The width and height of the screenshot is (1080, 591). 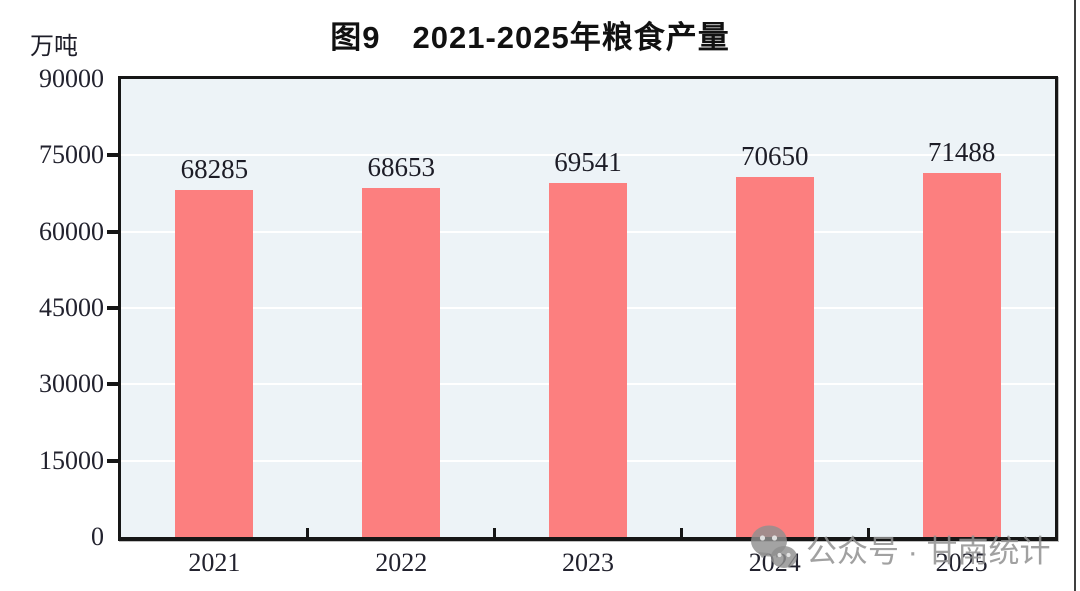 I want to click on y-tick-label-90000: 90000, so click(x=71, y=78).